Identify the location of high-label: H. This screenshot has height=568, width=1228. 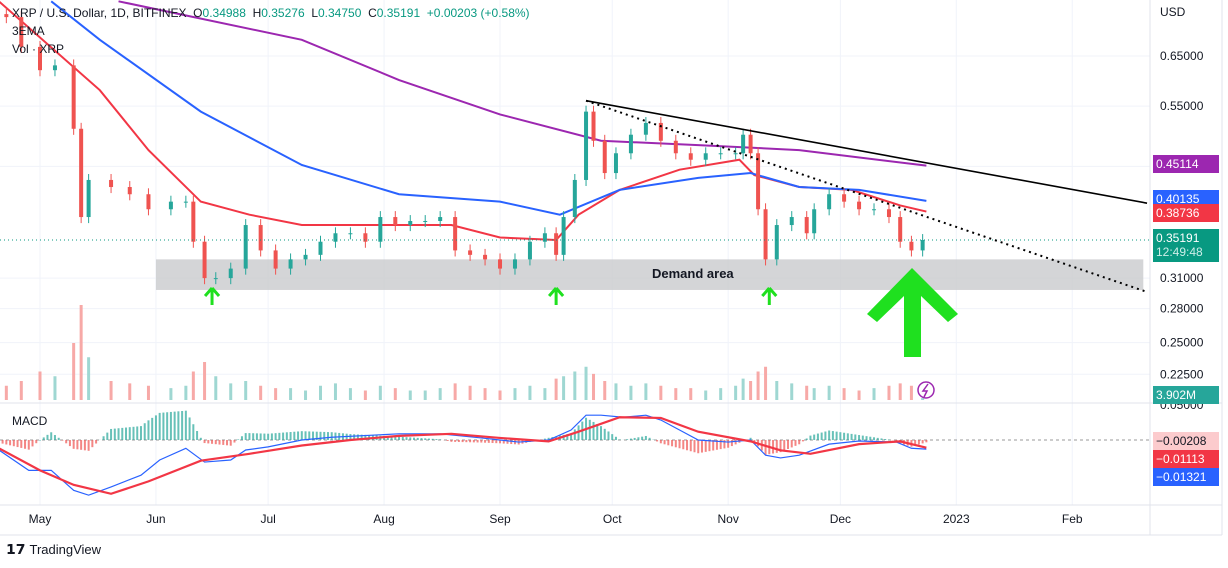
(257, 13).